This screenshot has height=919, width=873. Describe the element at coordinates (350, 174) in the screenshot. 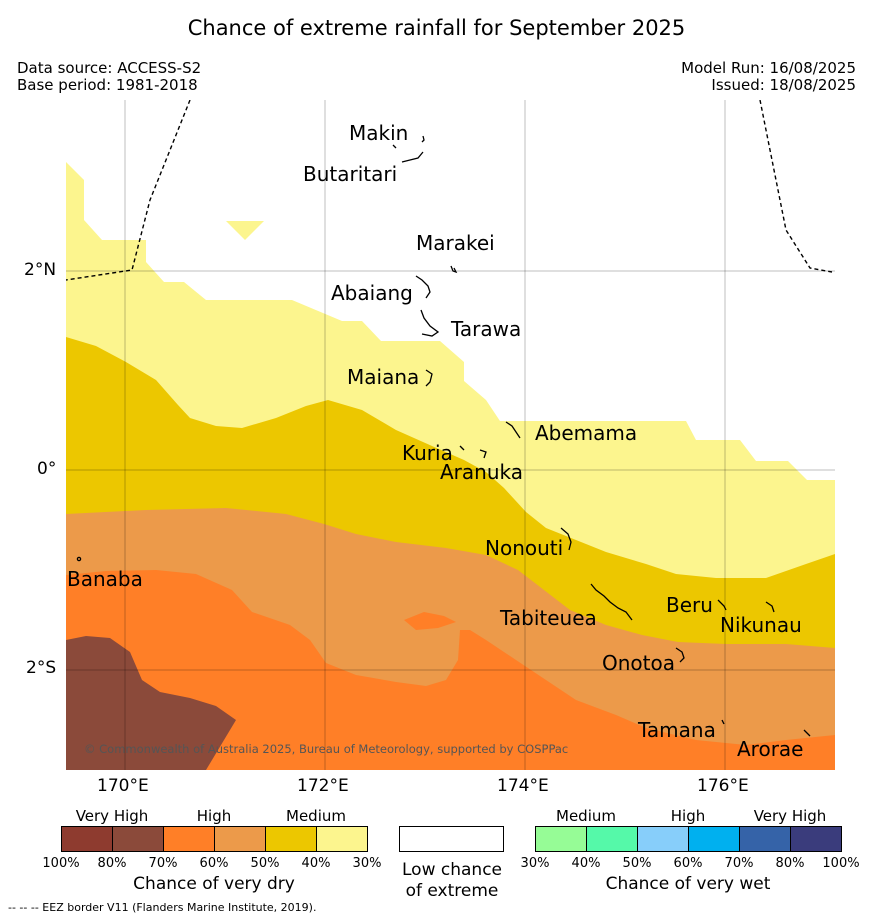

I see `island-label-butaritari: Butaritari` at that location.